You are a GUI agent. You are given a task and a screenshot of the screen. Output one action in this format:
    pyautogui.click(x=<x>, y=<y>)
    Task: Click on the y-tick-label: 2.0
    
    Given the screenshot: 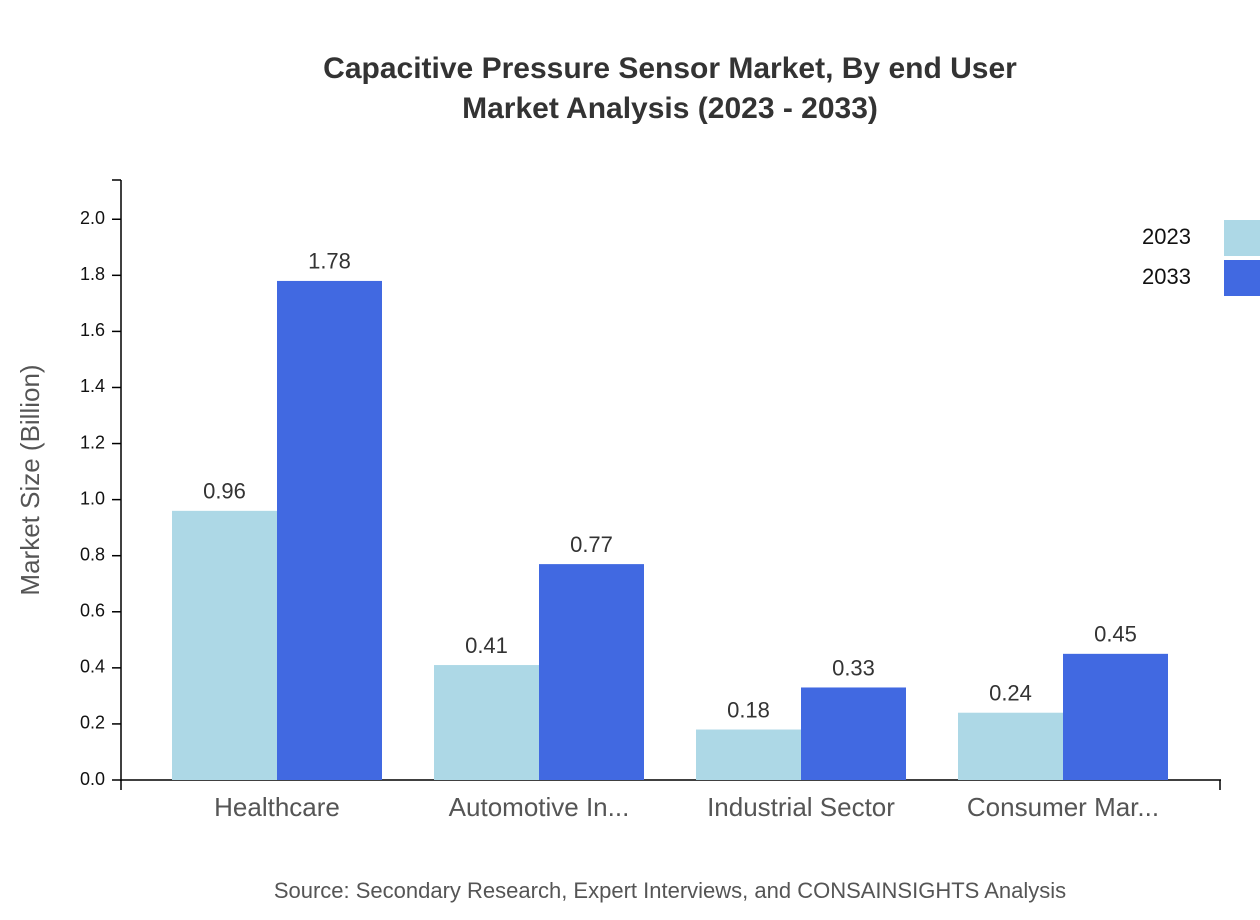 What is the action you would take?
    pyautogui.click(x=92, y=218)
    